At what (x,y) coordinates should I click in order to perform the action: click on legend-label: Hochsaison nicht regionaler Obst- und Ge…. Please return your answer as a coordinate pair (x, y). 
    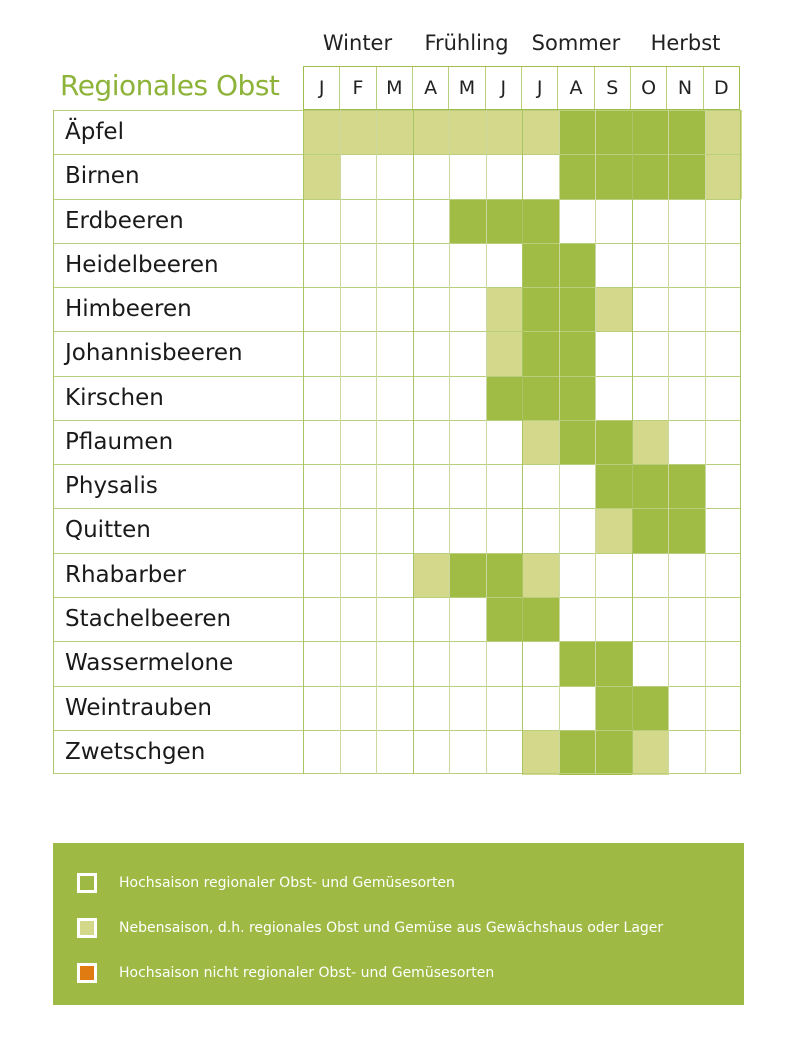
    Looking at the image, I should click on (307, 973).